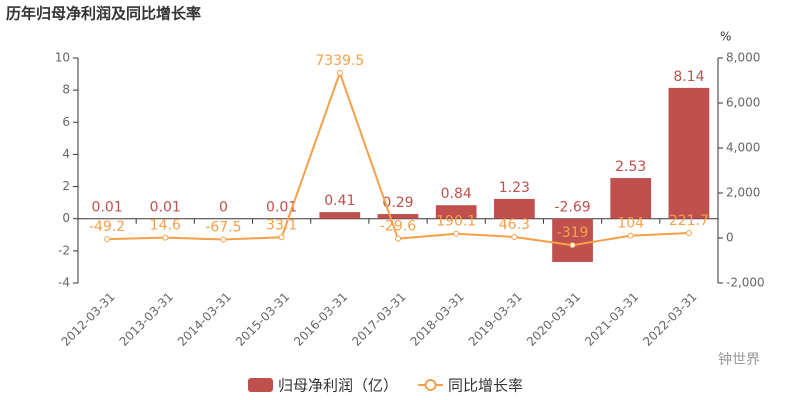  I want to click on bar-value-label: 0, so click(223, 208).